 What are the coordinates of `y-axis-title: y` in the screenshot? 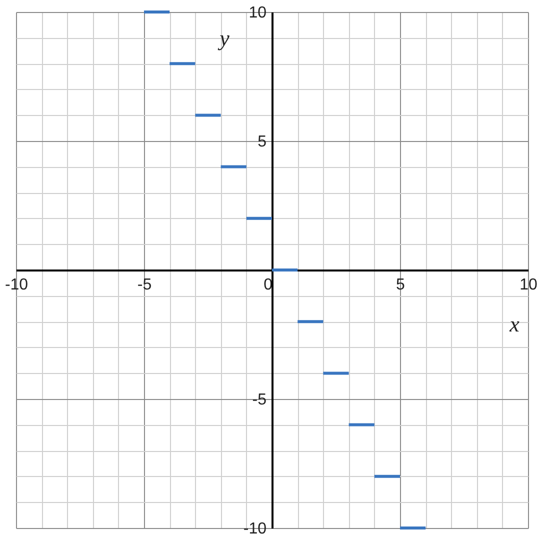 It's located at (224, 38).